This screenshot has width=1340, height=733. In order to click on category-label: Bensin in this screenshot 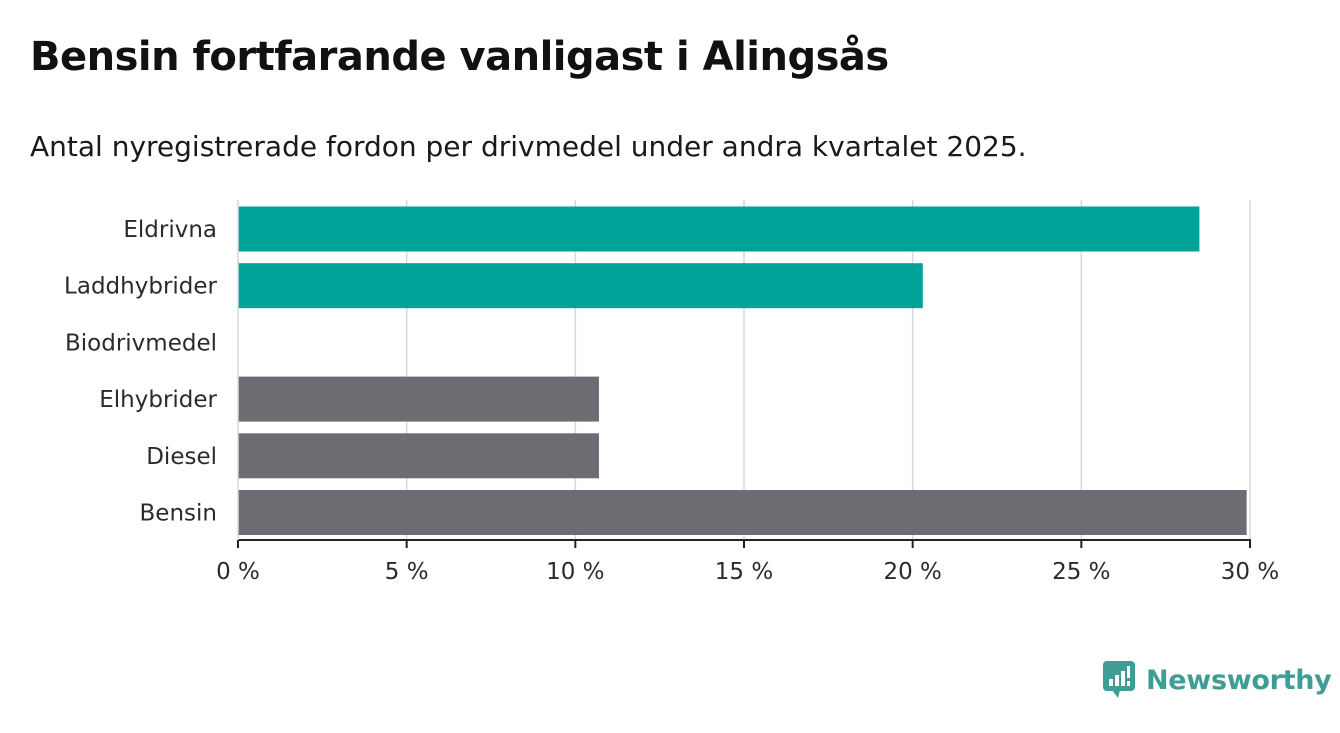, I will do `click(178, 514)`.